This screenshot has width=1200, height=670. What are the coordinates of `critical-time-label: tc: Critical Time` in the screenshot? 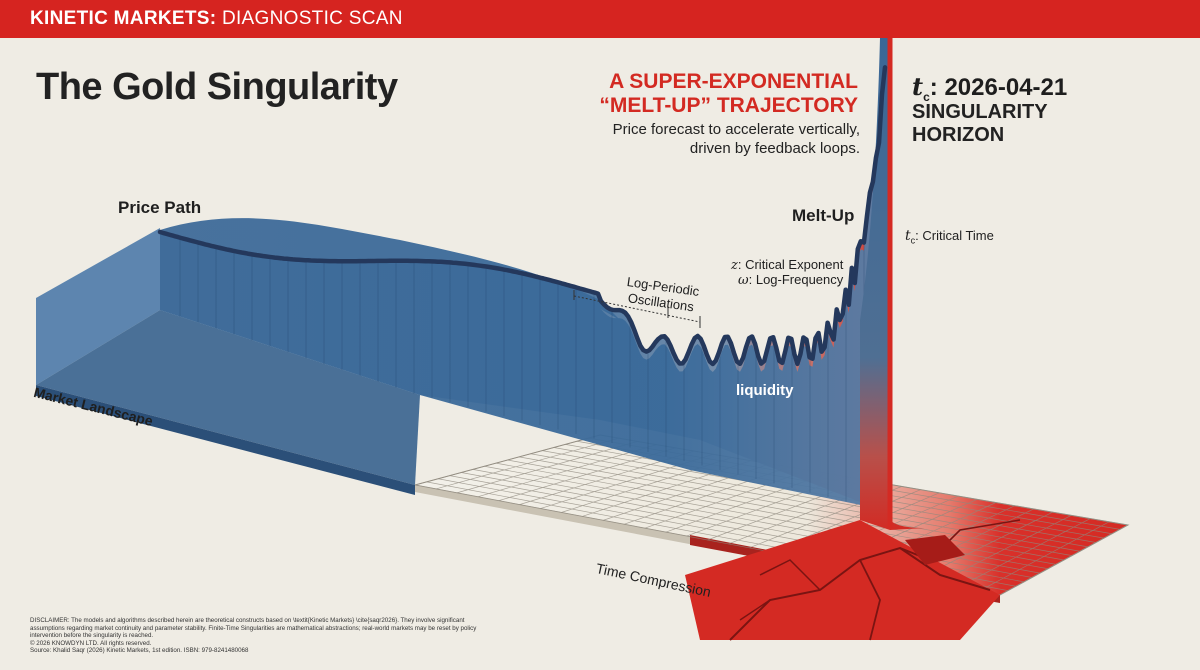 It's located at (949, 237).